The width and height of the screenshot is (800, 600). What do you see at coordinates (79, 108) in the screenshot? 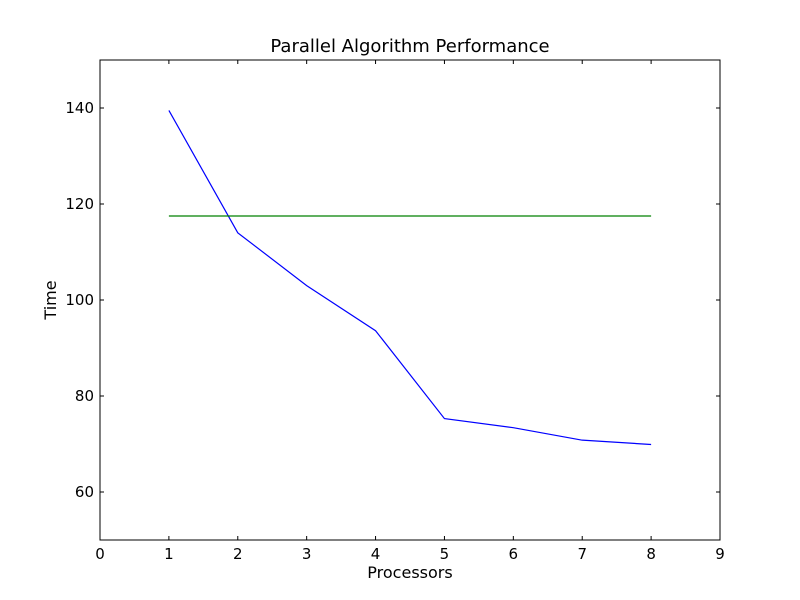
I see `y-tick-label: 140` at bounding box center [79, 108].